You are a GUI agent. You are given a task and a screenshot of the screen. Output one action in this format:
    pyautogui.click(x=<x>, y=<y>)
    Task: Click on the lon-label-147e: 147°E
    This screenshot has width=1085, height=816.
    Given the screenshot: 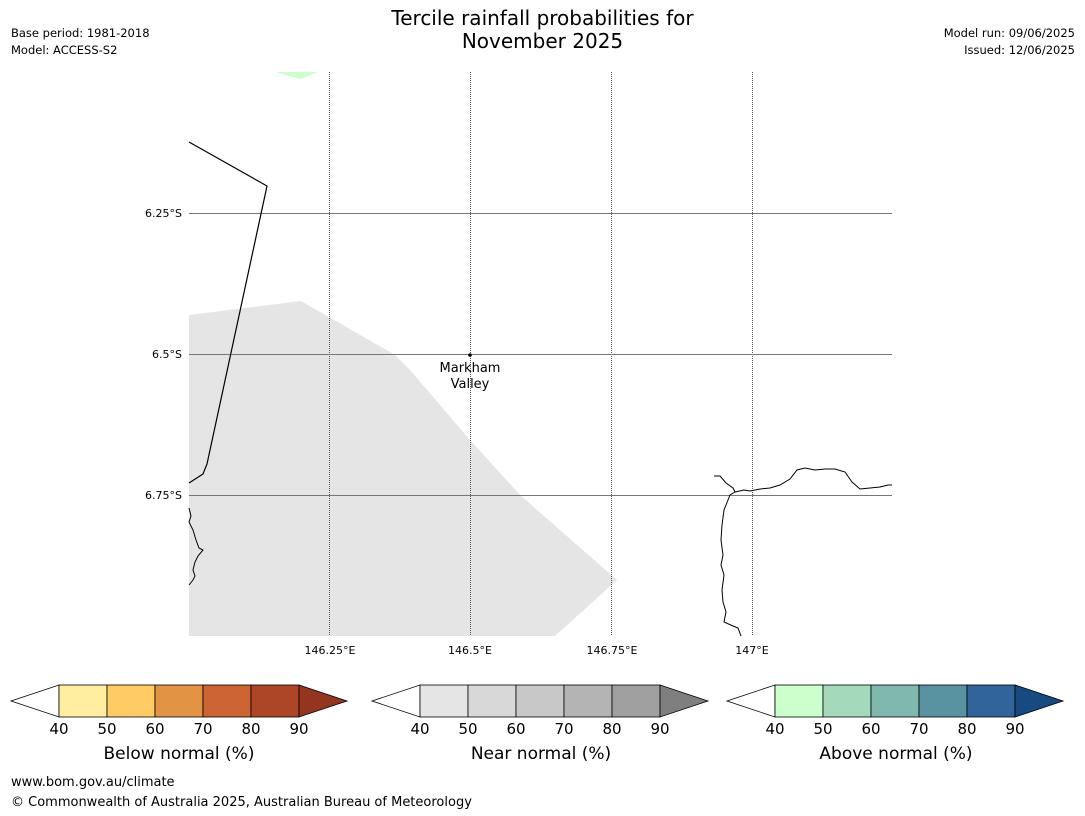 What is the action you would take?
    pyautogui.click(x=751, y=650)
    